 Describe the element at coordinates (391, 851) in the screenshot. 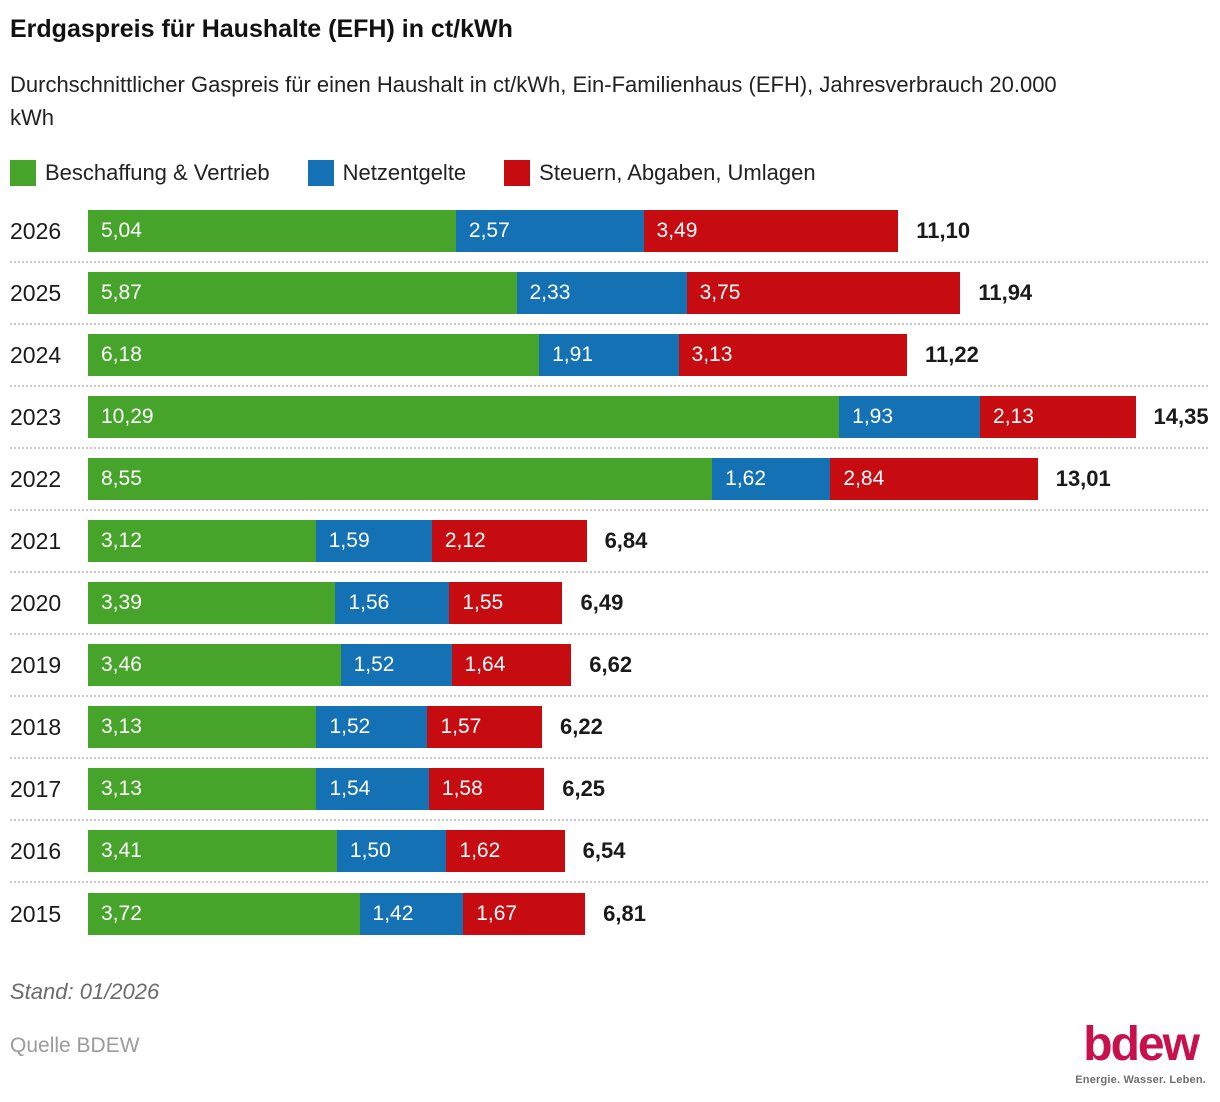

I see `bar-segment-netzentgelte: 1,50` at that location.